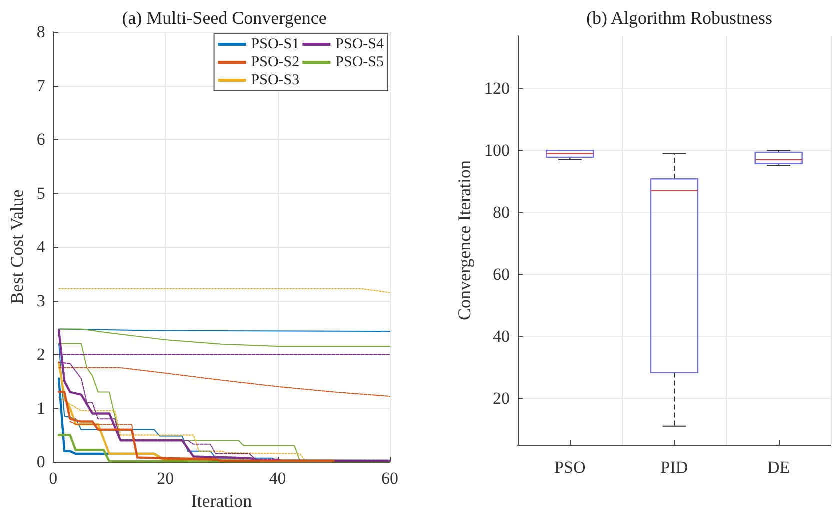 The height and width of the screenshot is (515, 833). I want to click on y-tick-label: 60, so click(501, 274).